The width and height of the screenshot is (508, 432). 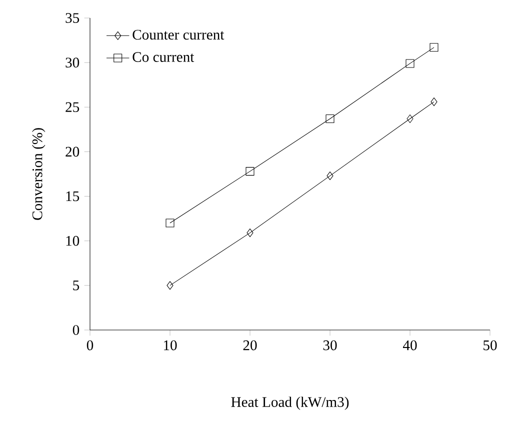 I want to click on y-axis-title: Conversion (%), so click(x=39, y=174).